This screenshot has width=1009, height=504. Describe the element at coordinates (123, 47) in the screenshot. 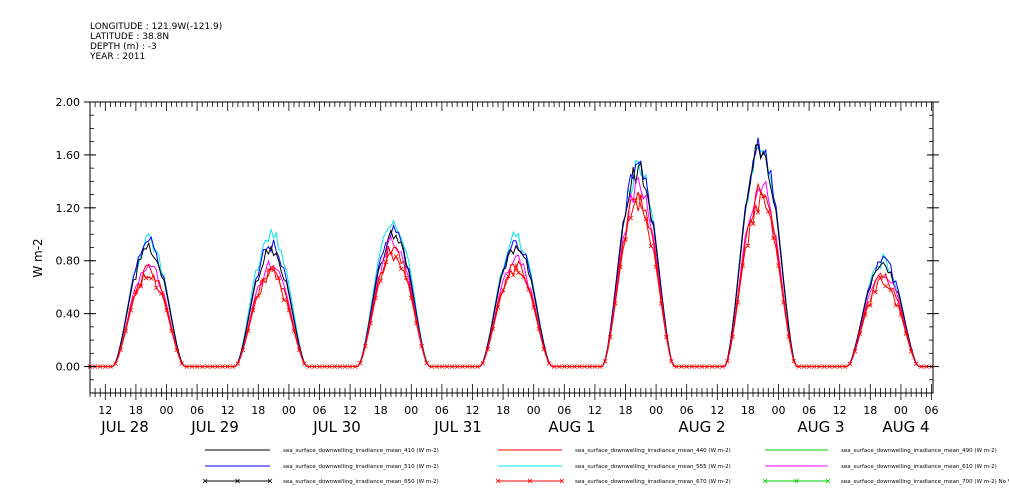

I see `header-depth: DEPTH (m) : -3` at that location.